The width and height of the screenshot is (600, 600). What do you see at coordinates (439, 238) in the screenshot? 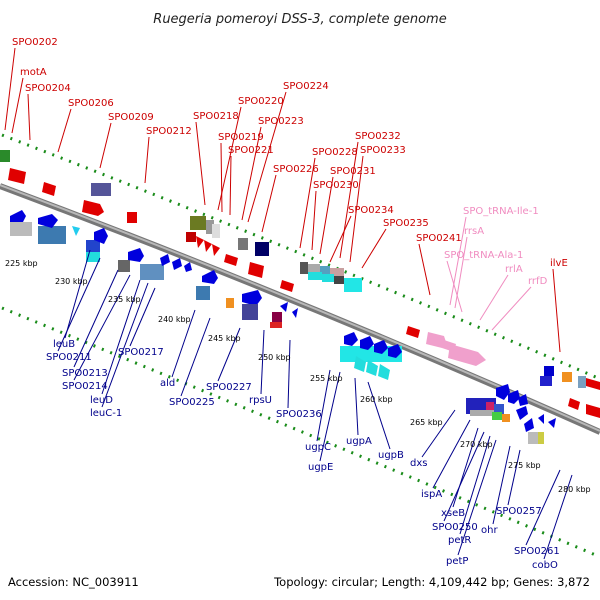
I see `forward-gene-label: SPO0241` at bounding box center [439, 238].